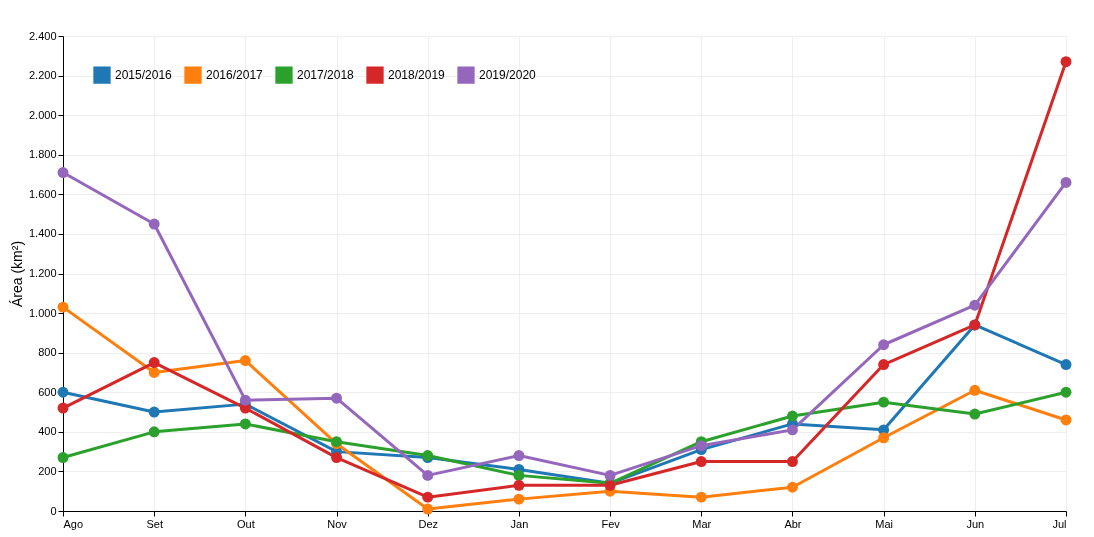 The height and width of the screenshot is (537, 1094). What do you see at coordinates (53, 510) in the screenshot?
I see `y-tick-label: 0` at bounding box center [53, 510].